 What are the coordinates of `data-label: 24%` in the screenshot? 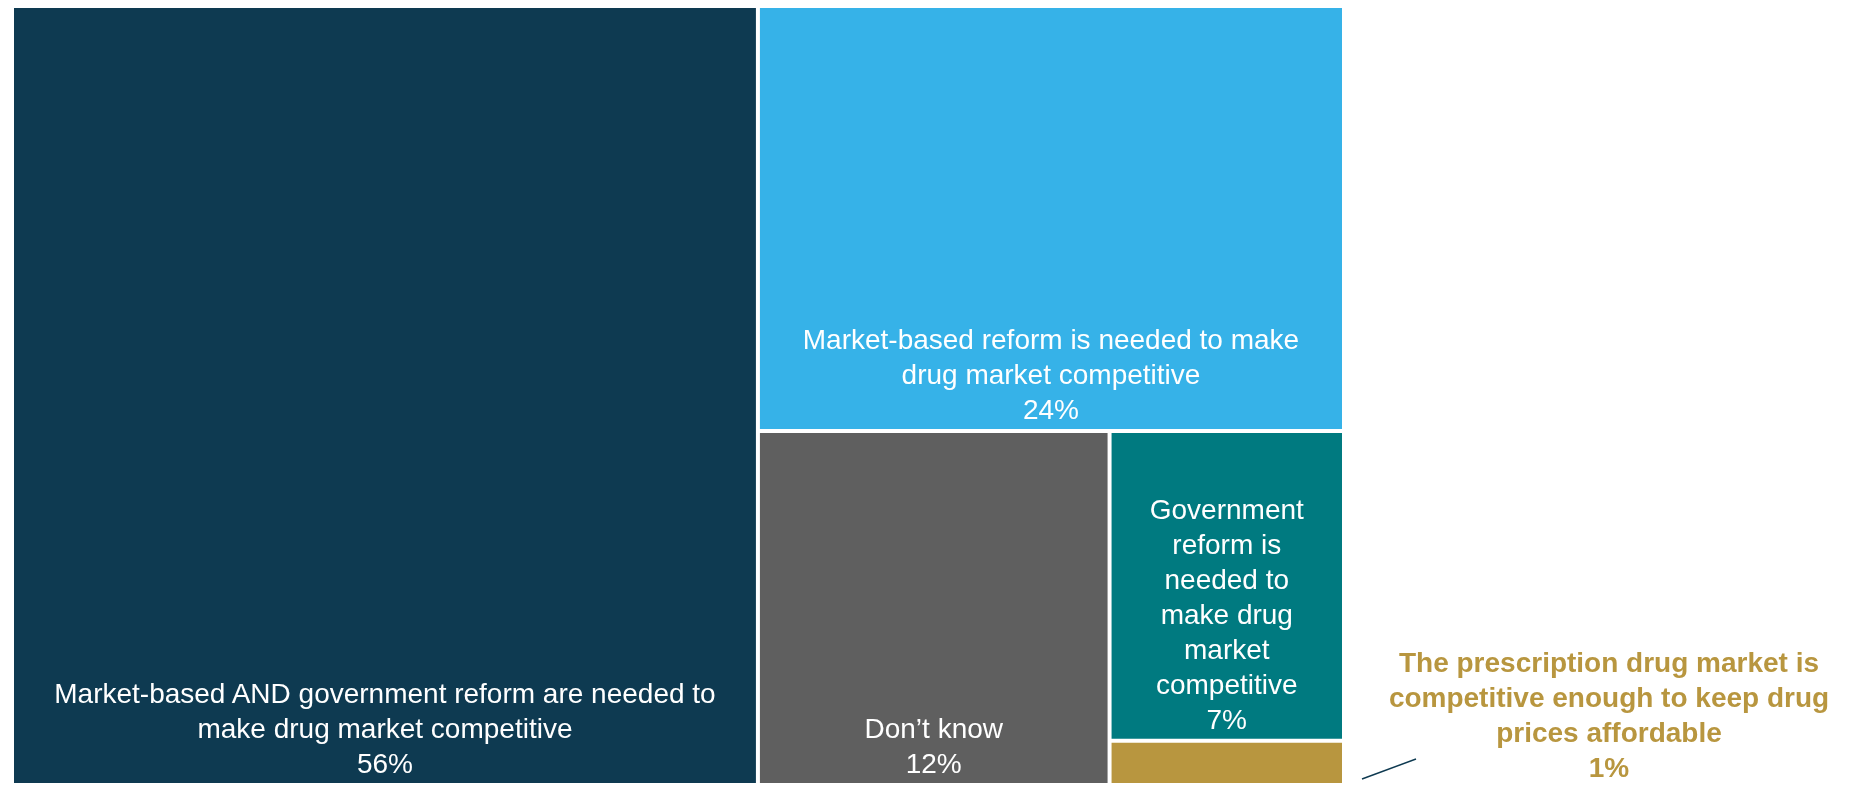 It's located at (1050, 409).